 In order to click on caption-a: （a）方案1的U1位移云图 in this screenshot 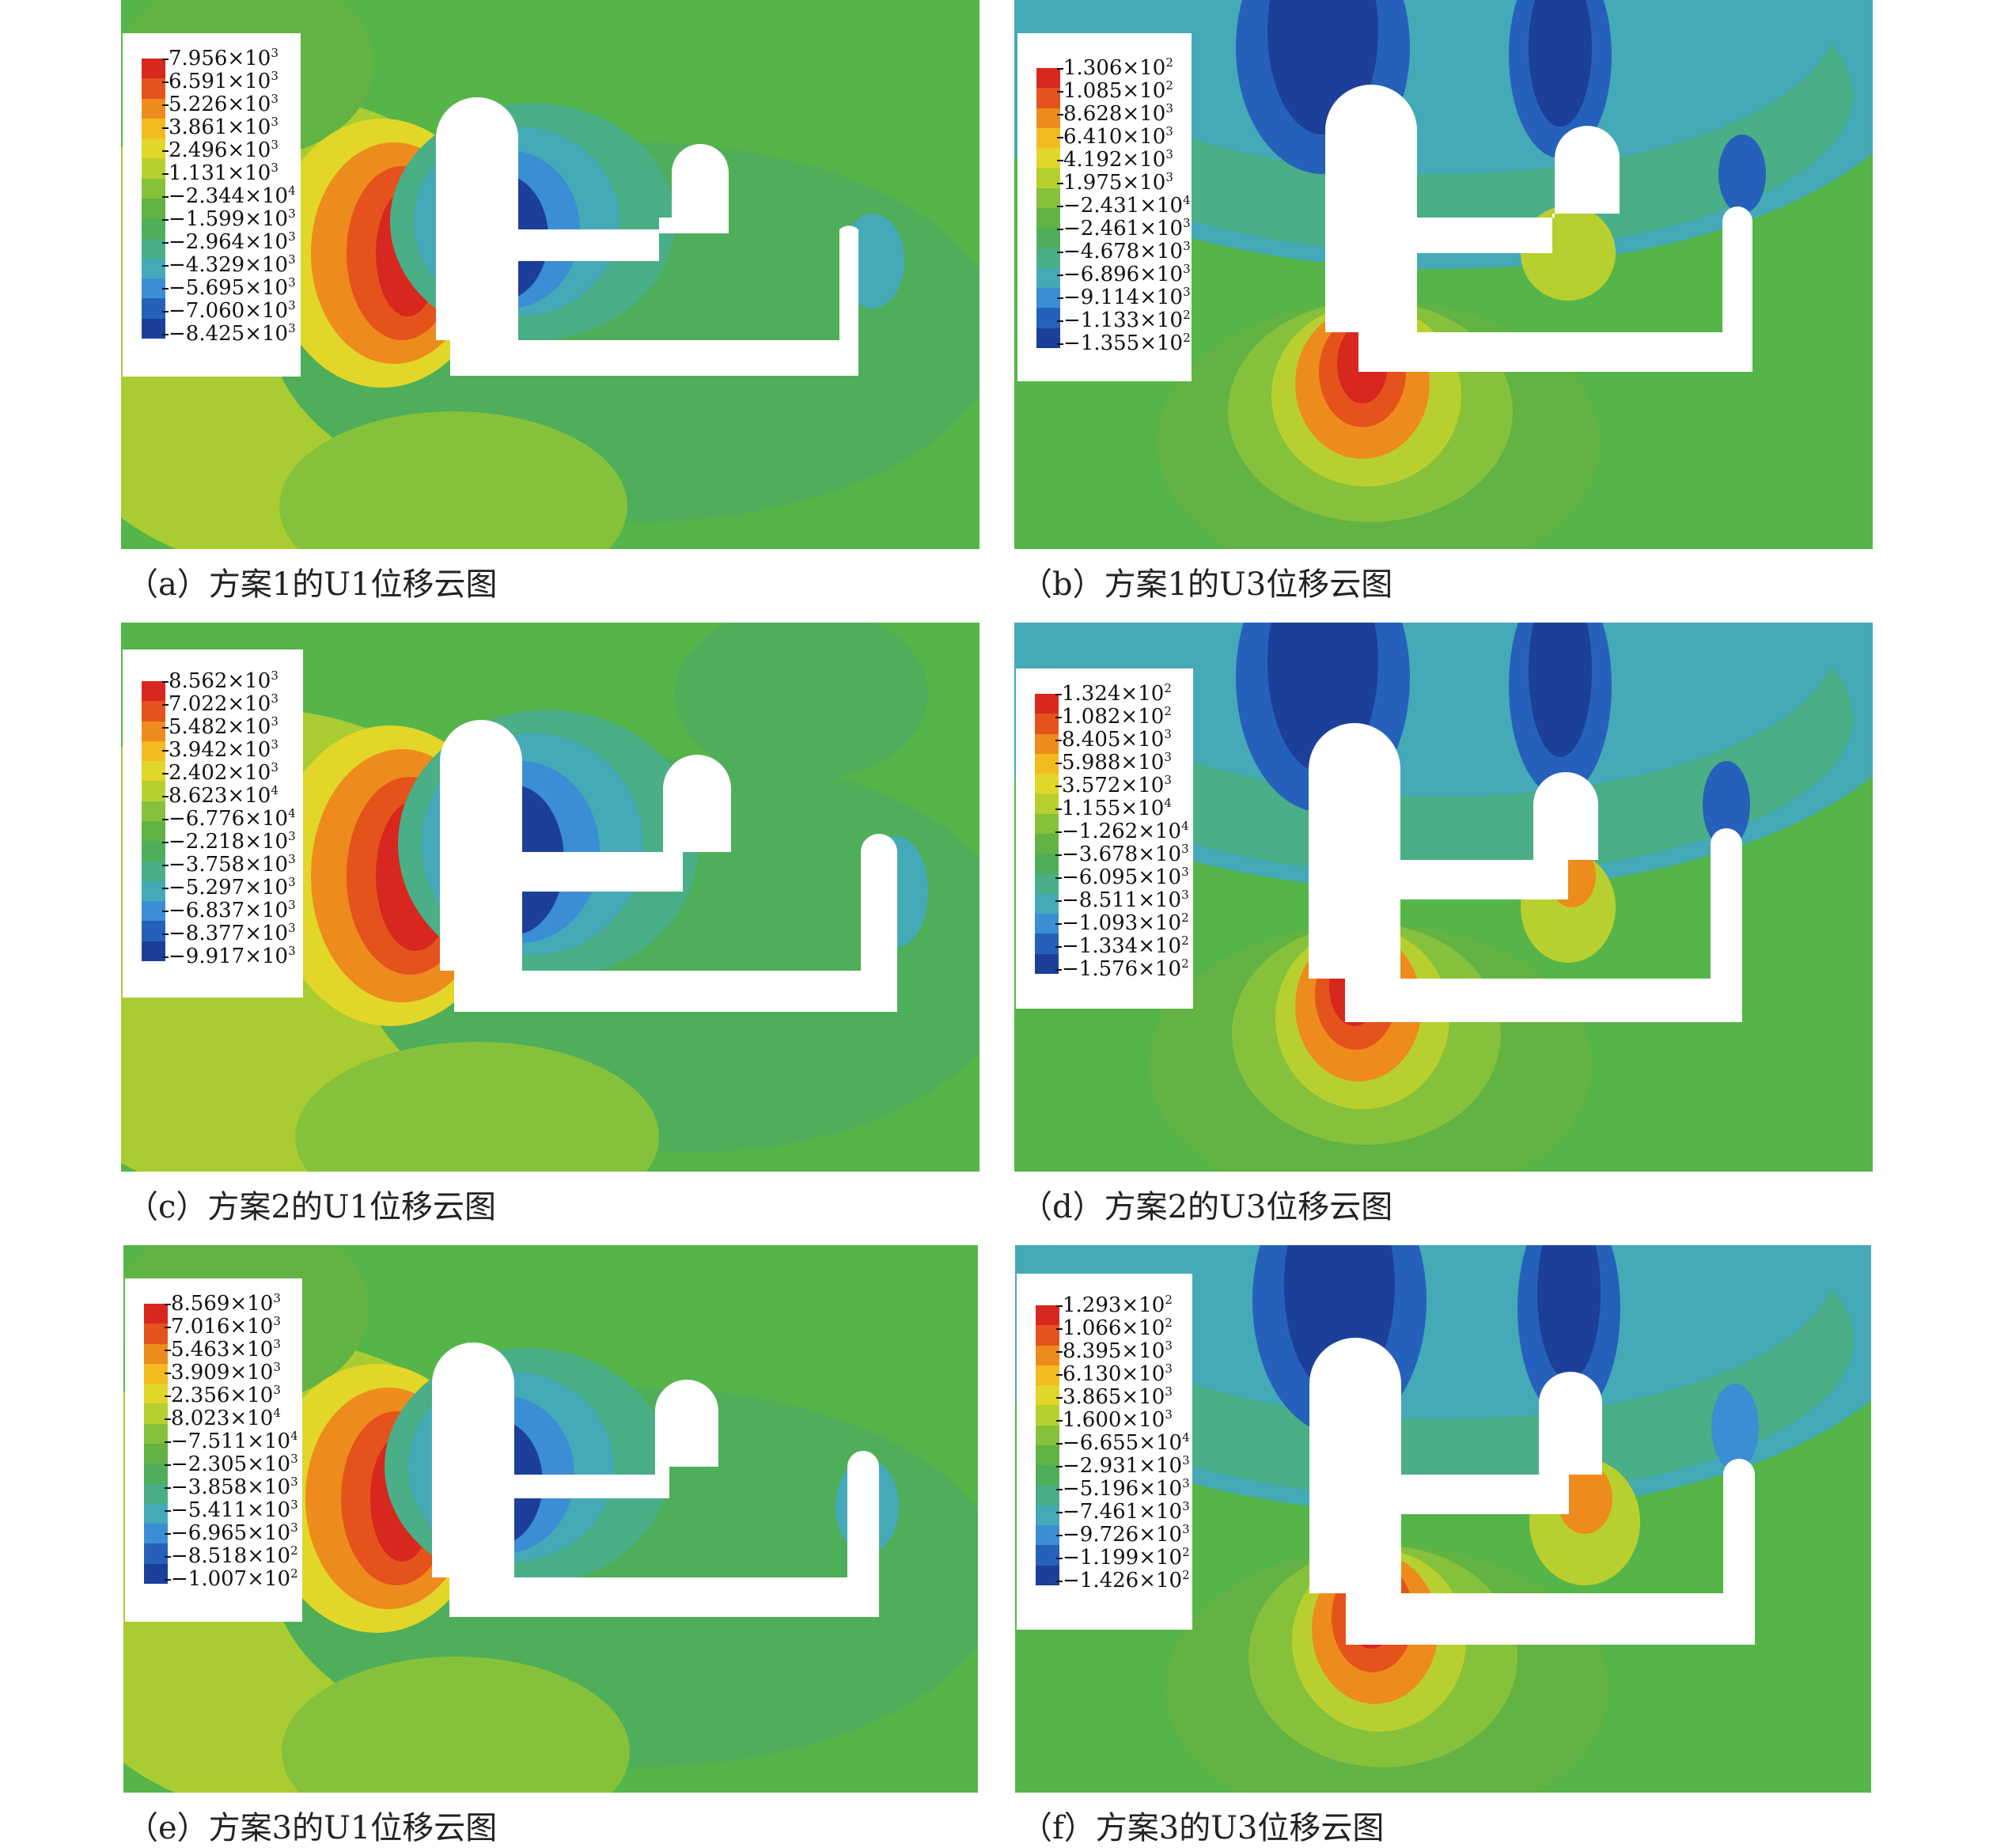, I will do `click(312, 585)`.